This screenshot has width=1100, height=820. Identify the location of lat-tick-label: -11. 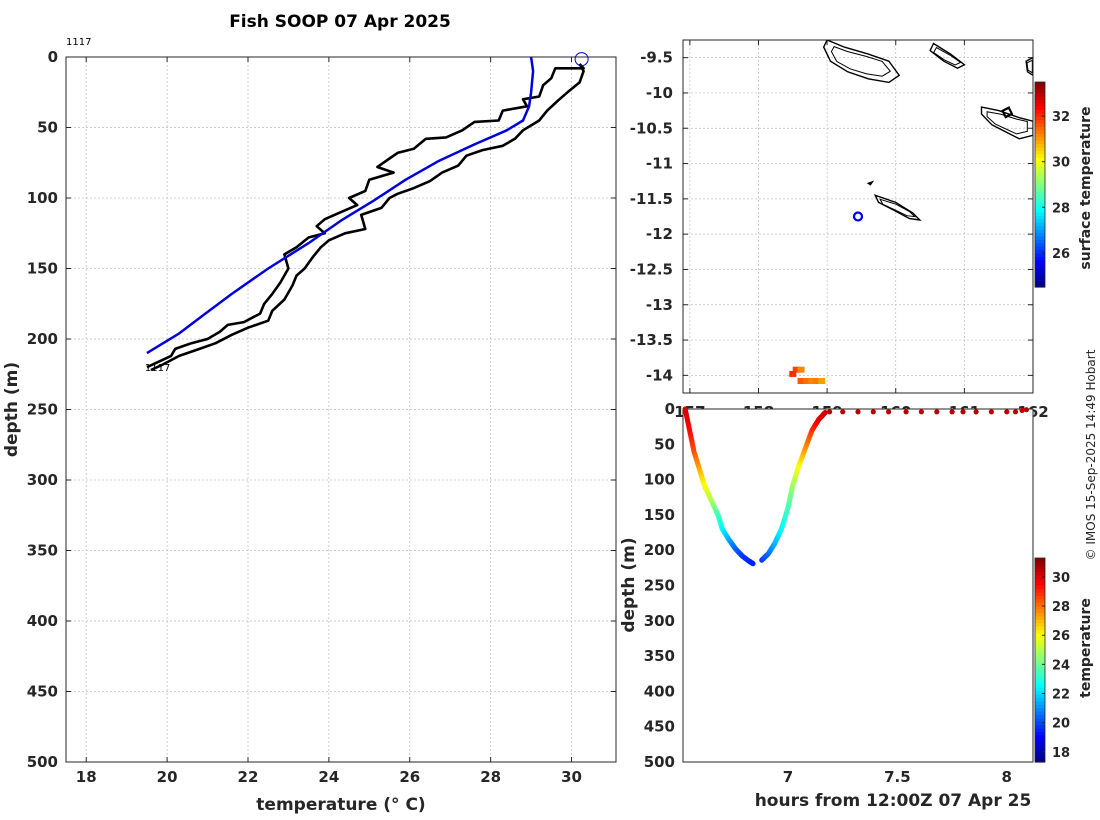
(659, 164).